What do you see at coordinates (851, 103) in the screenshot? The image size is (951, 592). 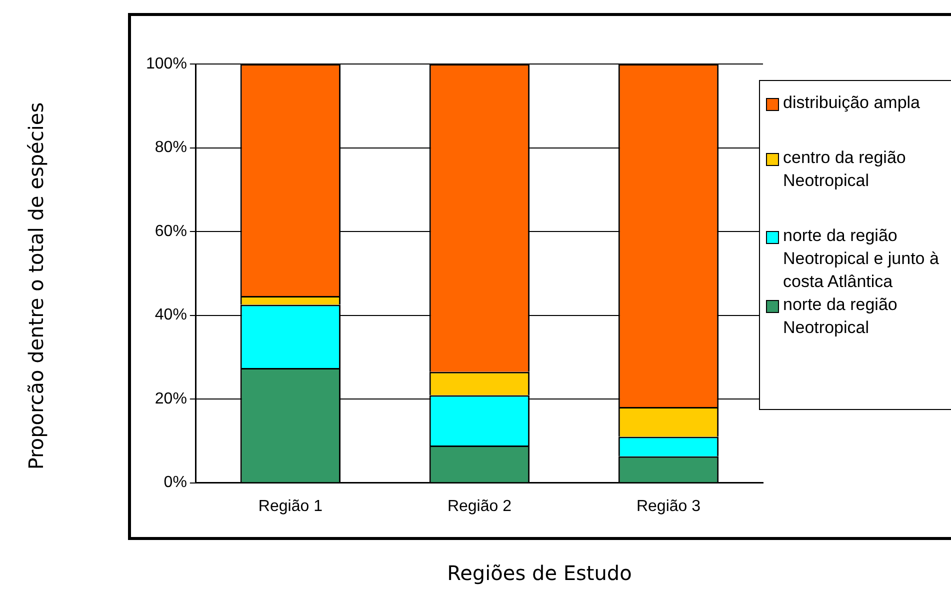 I see `legend-label: distribuição ampla` at bounding box center [851, 103].